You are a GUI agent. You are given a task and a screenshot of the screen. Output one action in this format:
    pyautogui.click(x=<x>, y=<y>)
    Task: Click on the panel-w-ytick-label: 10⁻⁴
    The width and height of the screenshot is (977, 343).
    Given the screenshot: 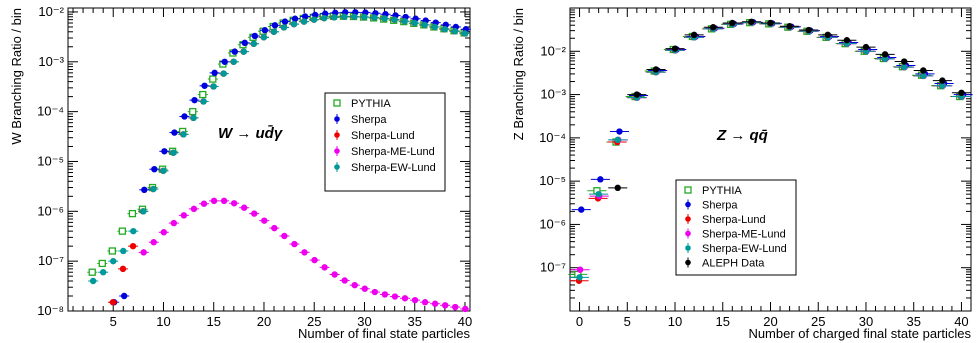 What is the action you would take?
    pyautogui.click(x=50, y=111)
    